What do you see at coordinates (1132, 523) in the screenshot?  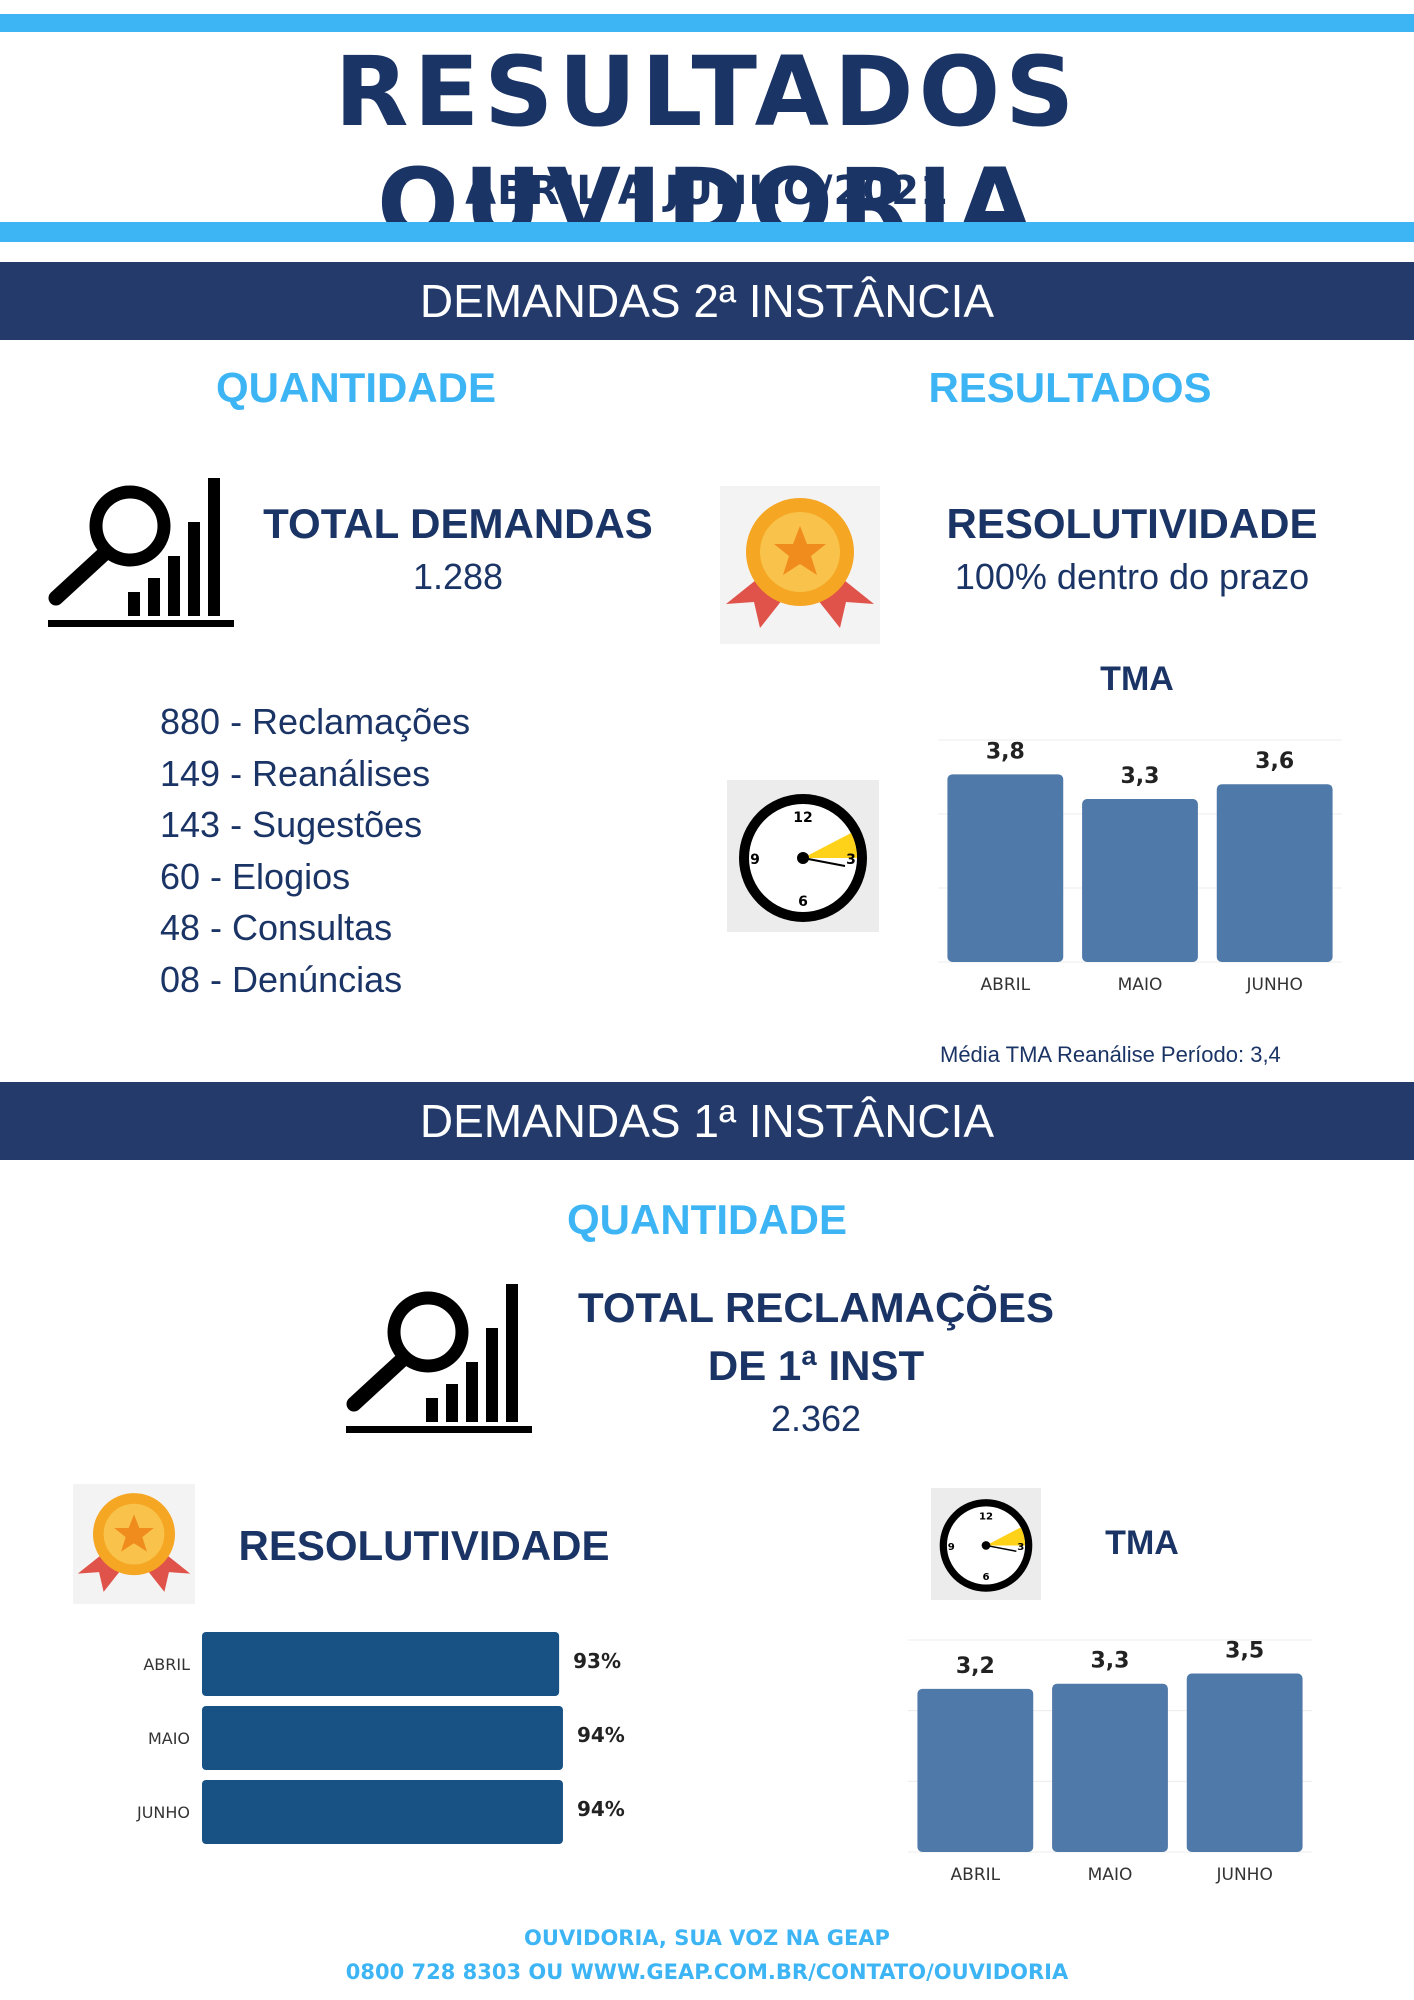 I see `resolutividade-label: RESOLUTIVIDADE` at bounding box center [1132, 523].